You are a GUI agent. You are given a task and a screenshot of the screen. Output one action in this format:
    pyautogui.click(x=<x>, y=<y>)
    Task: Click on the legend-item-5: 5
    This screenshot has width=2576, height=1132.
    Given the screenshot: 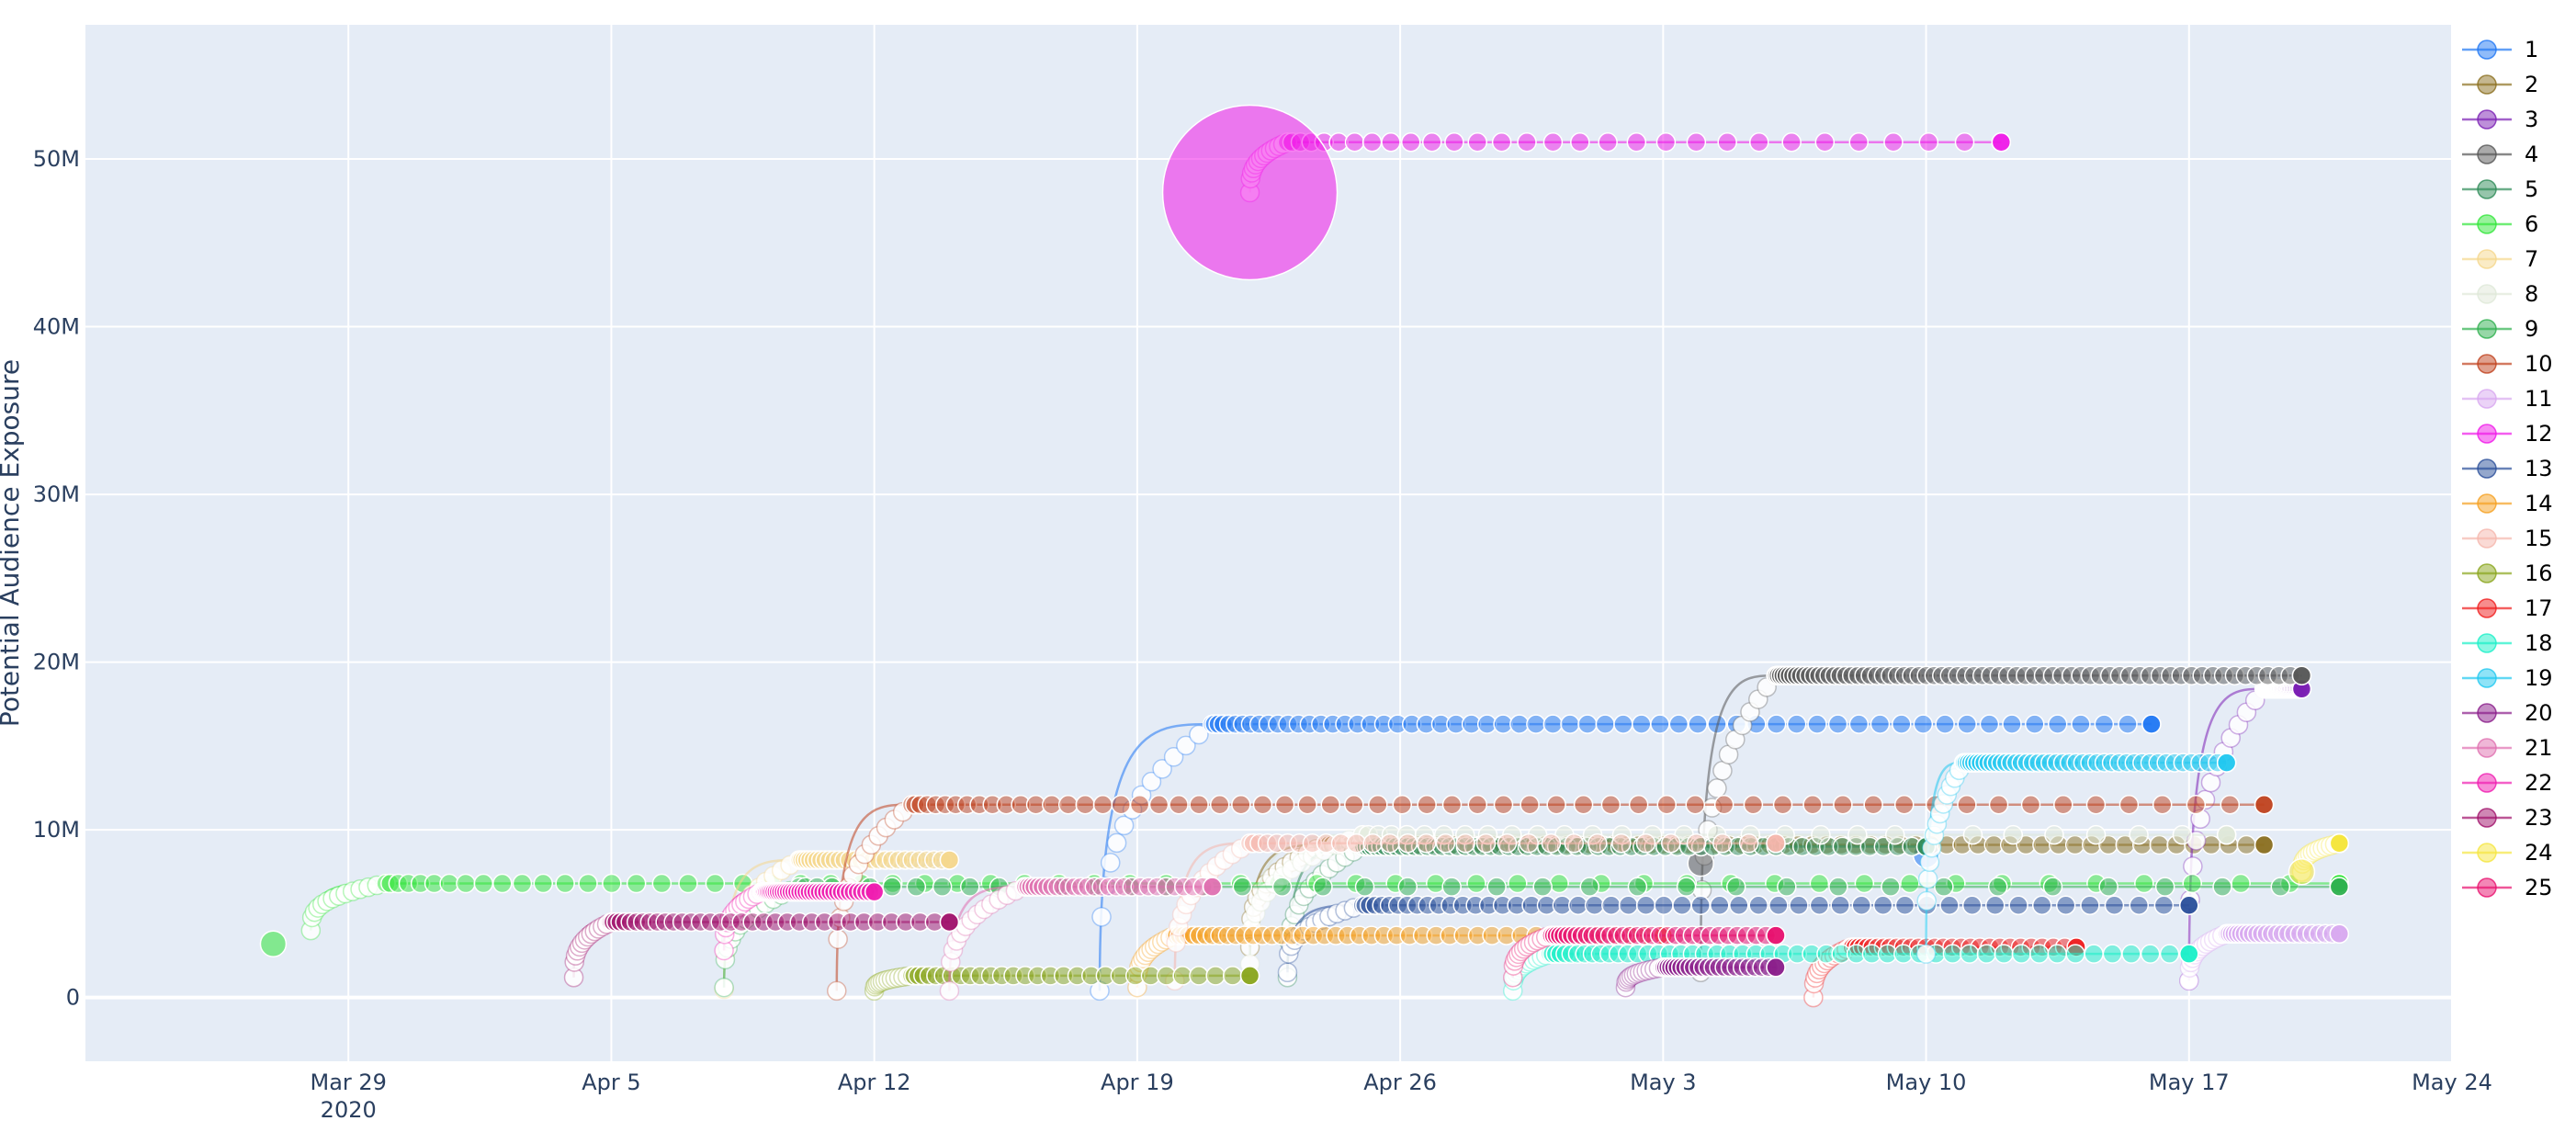 What is the action you would take?
    pyautogui.click(x=2500, y=189)
    